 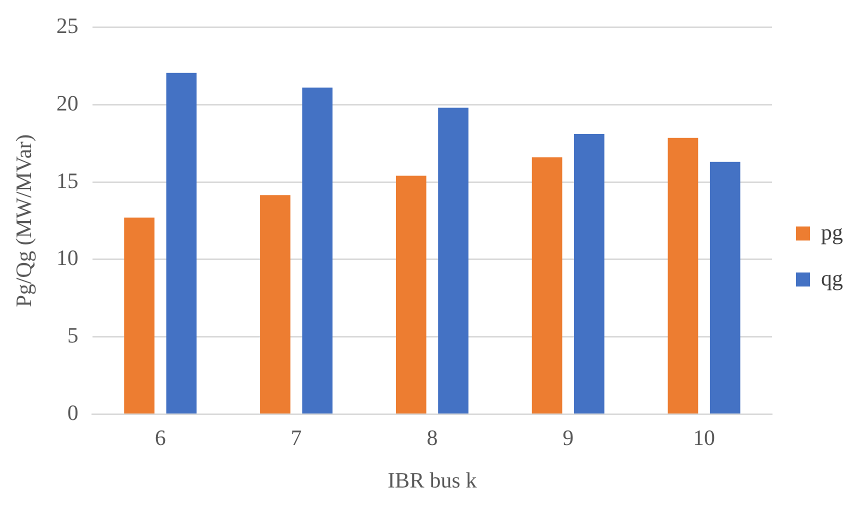 I want to click on x-tick-label: 9, so click(x=568, y=437).